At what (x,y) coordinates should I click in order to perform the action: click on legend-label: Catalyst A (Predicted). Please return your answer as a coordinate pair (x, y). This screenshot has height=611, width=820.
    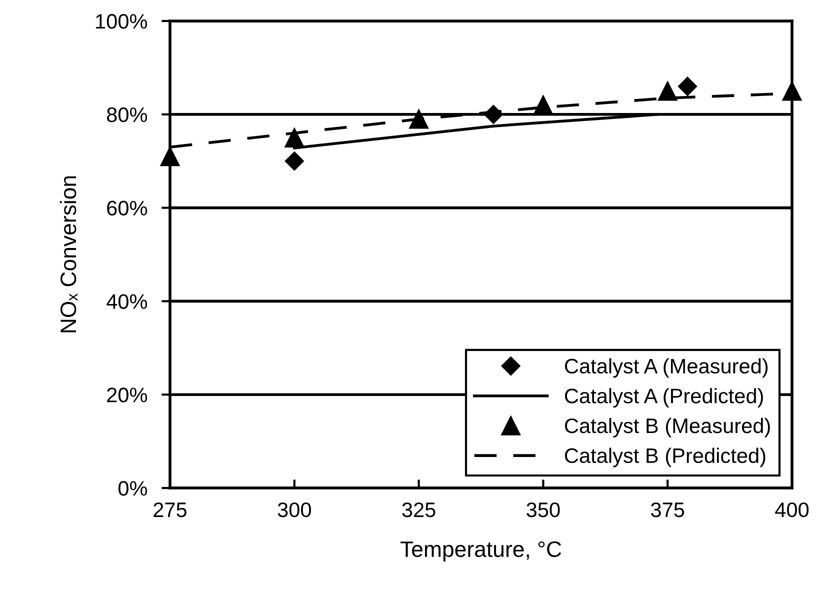
    Looking at the image, I should click on (663, 398).